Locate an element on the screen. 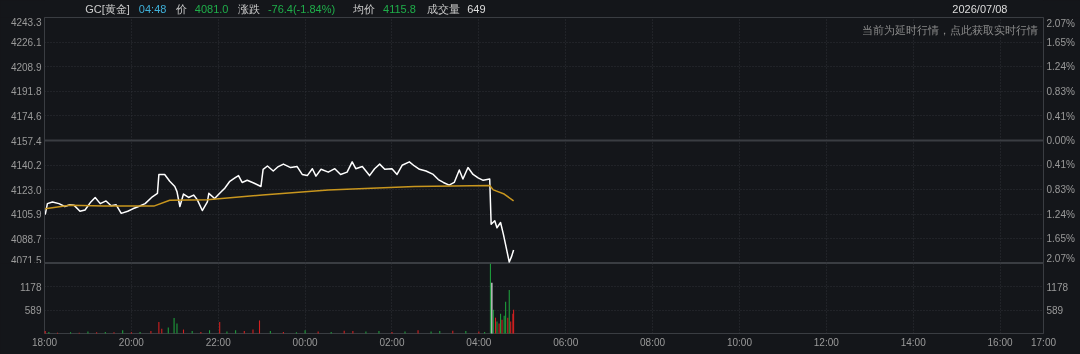  y-tick-label: 1178 is located at coordinates (31, 287).